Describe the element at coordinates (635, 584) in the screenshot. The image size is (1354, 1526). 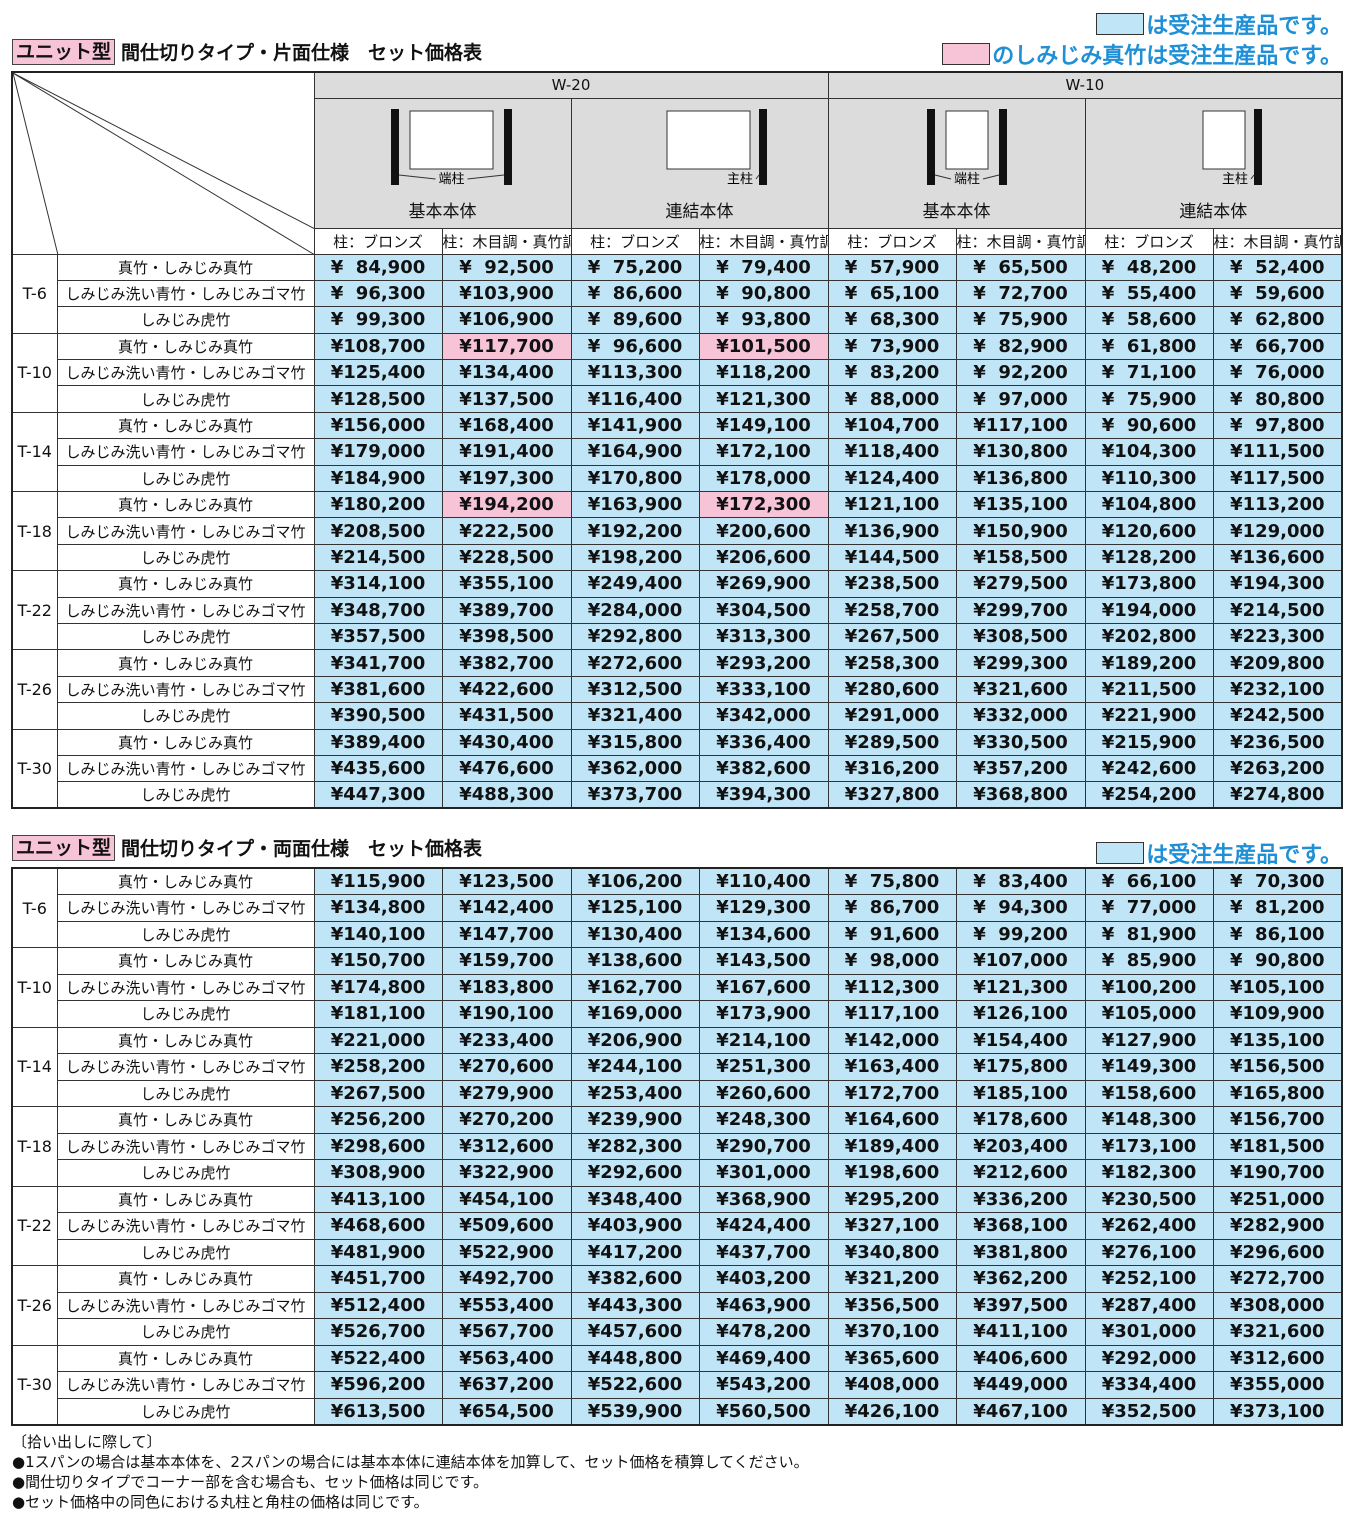
I see `price: ¥249,400` at that location.